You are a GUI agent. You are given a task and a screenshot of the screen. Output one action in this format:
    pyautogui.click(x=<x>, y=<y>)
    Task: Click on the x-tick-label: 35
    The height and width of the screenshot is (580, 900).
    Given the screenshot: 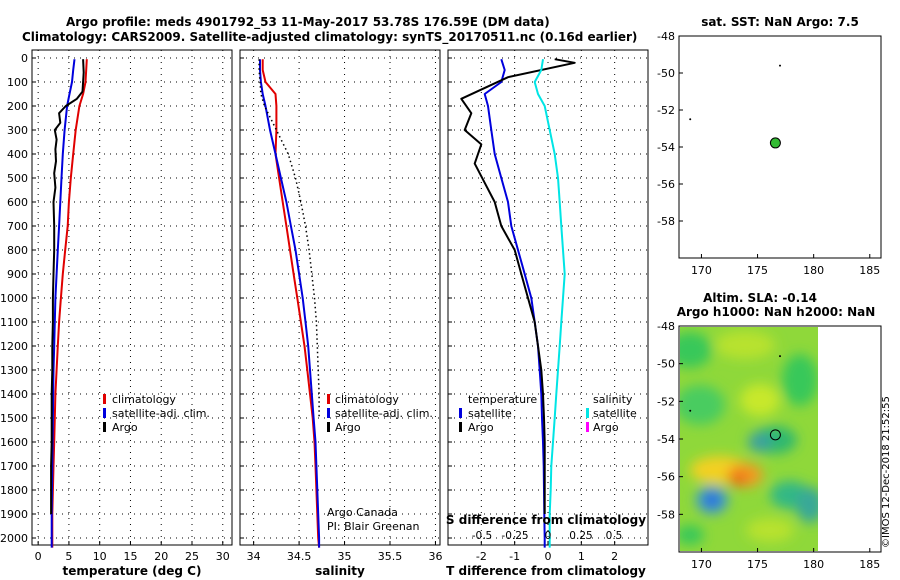 What is the action you would take?
    pyautogui.click(x=345, y=556)
    